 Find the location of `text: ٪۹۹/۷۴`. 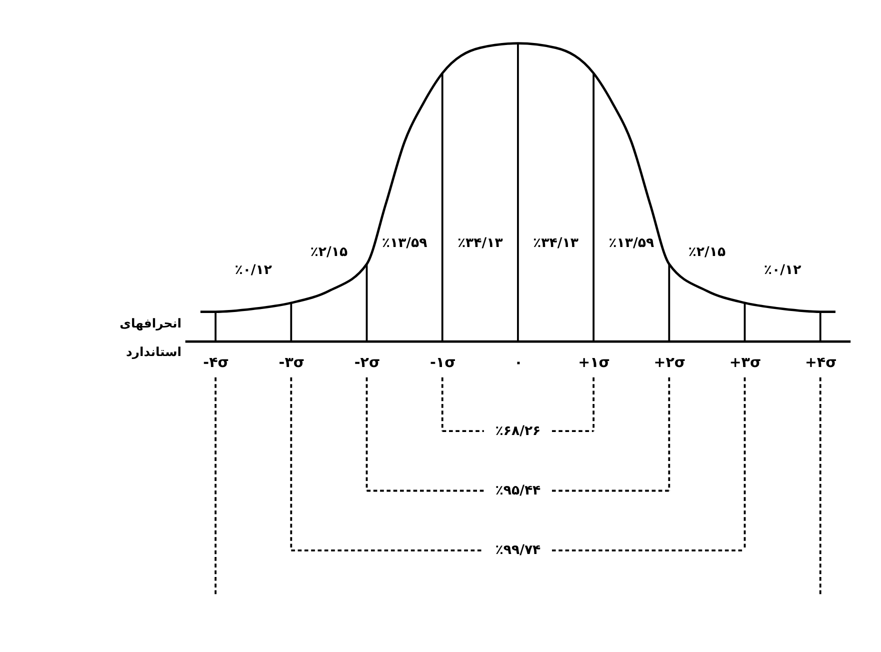

text: ٪۹۹/۷۴ is located at coordinates (518, 550).